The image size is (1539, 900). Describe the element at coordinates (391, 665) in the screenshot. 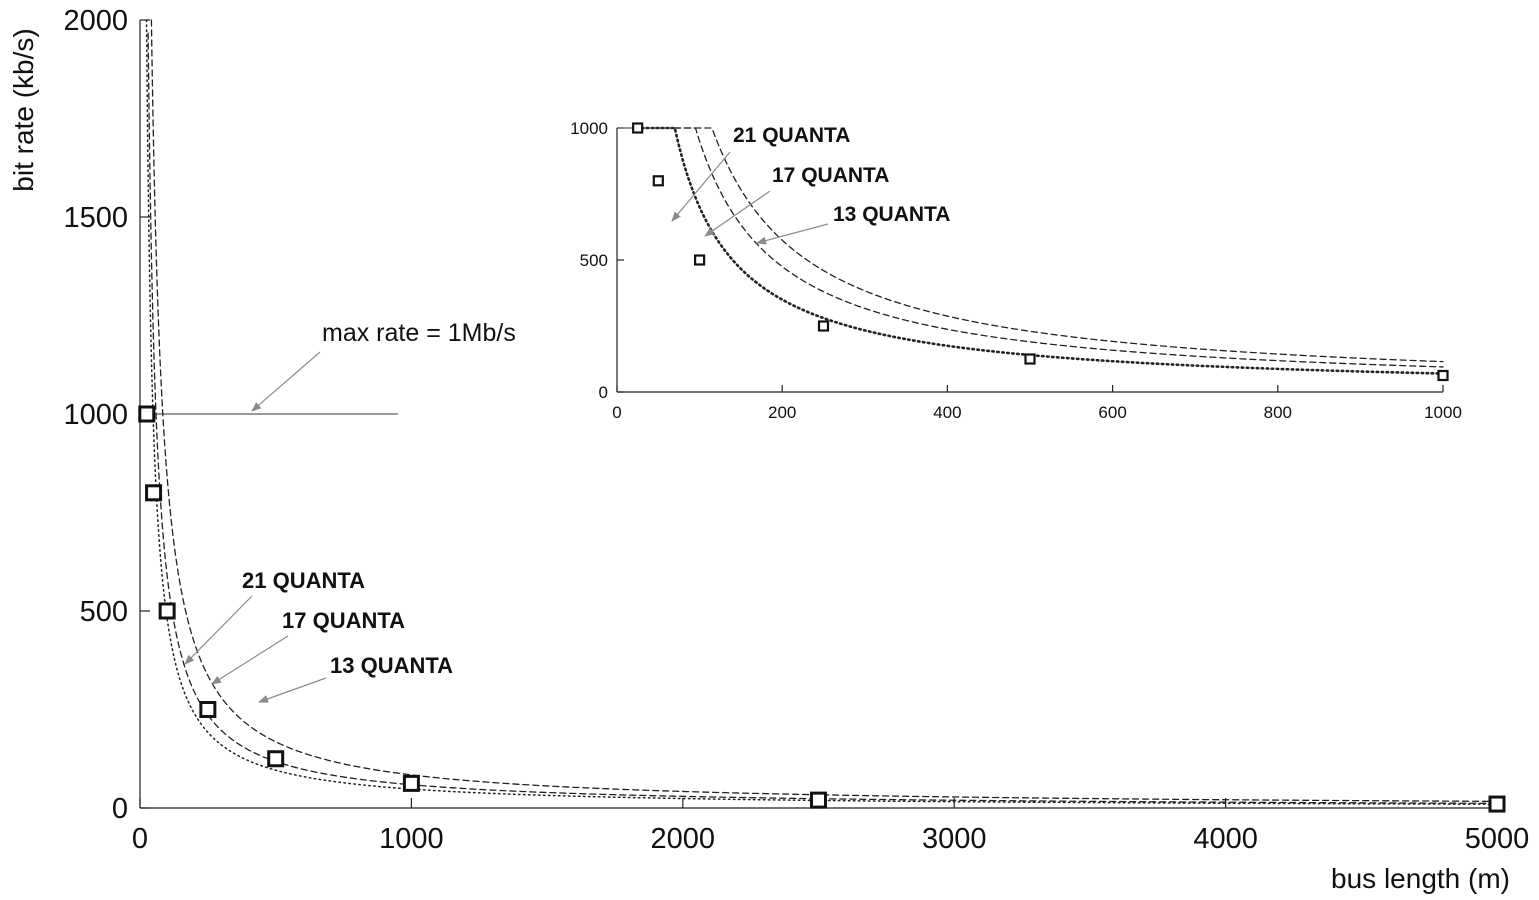

I see `main-label-13-quanta: 13 QUANTA` at that location.